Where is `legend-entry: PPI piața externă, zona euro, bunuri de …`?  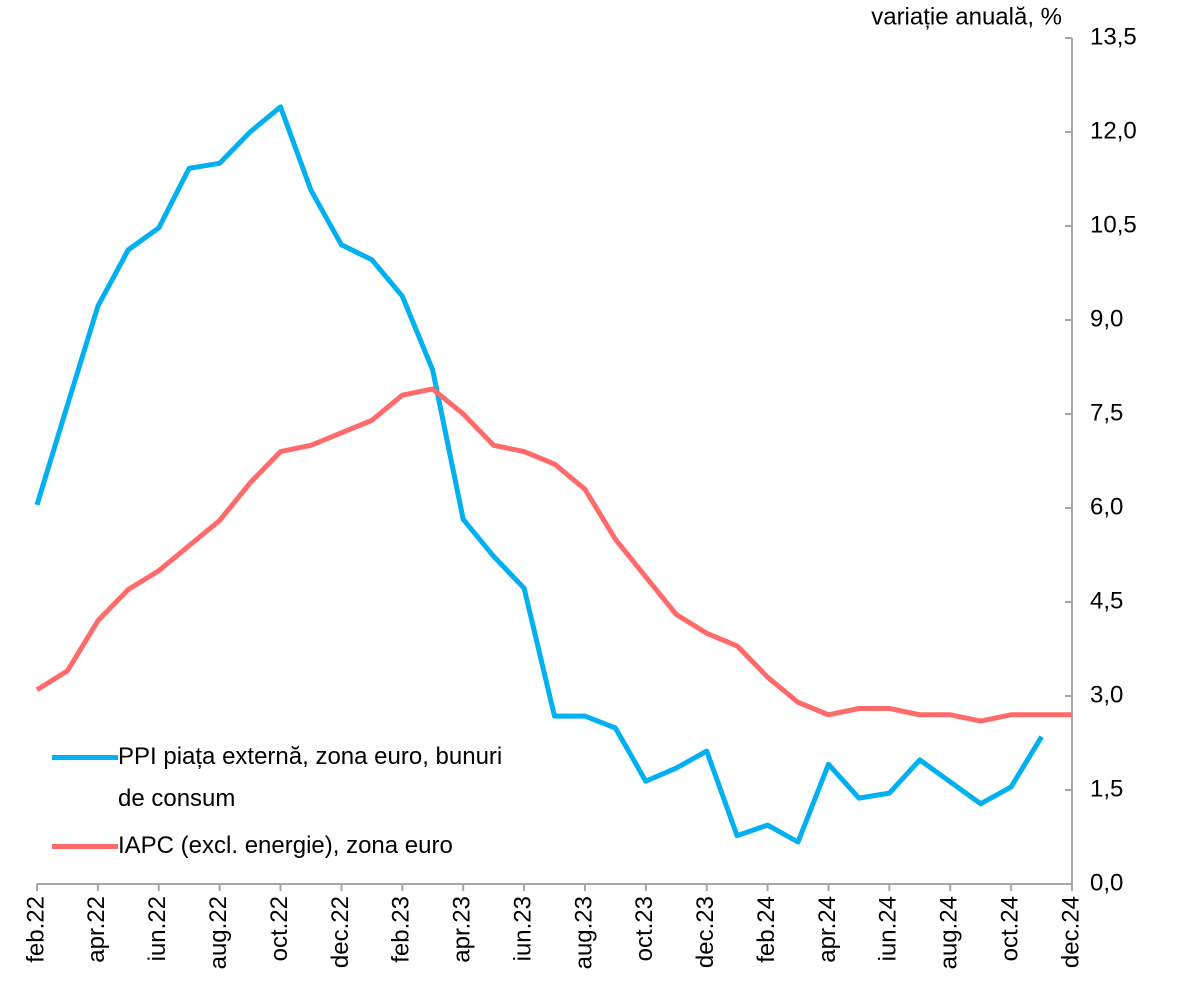 legend-entry: PPI piața externă, zona euro, bunuri de … is located at coordinates (280, 778).